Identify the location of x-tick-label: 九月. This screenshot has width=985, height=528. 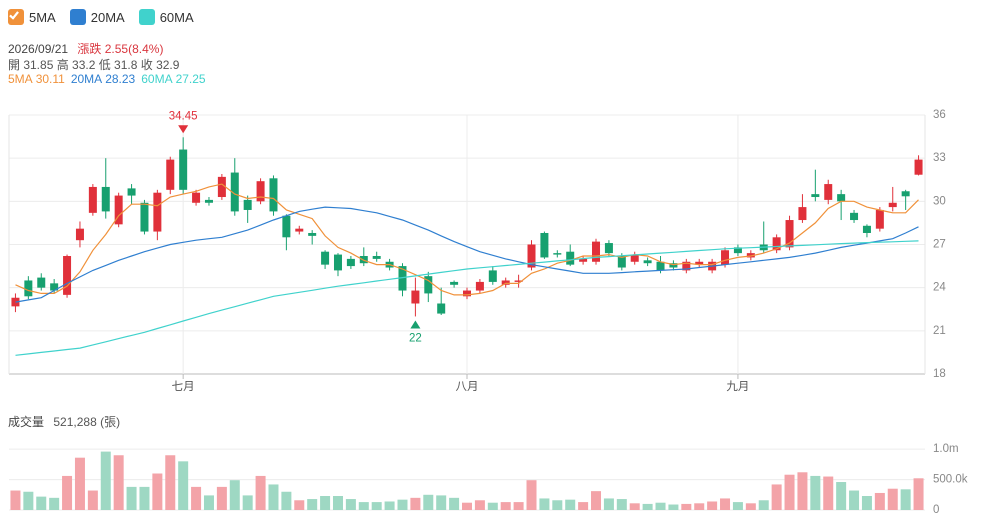
(737, 386).